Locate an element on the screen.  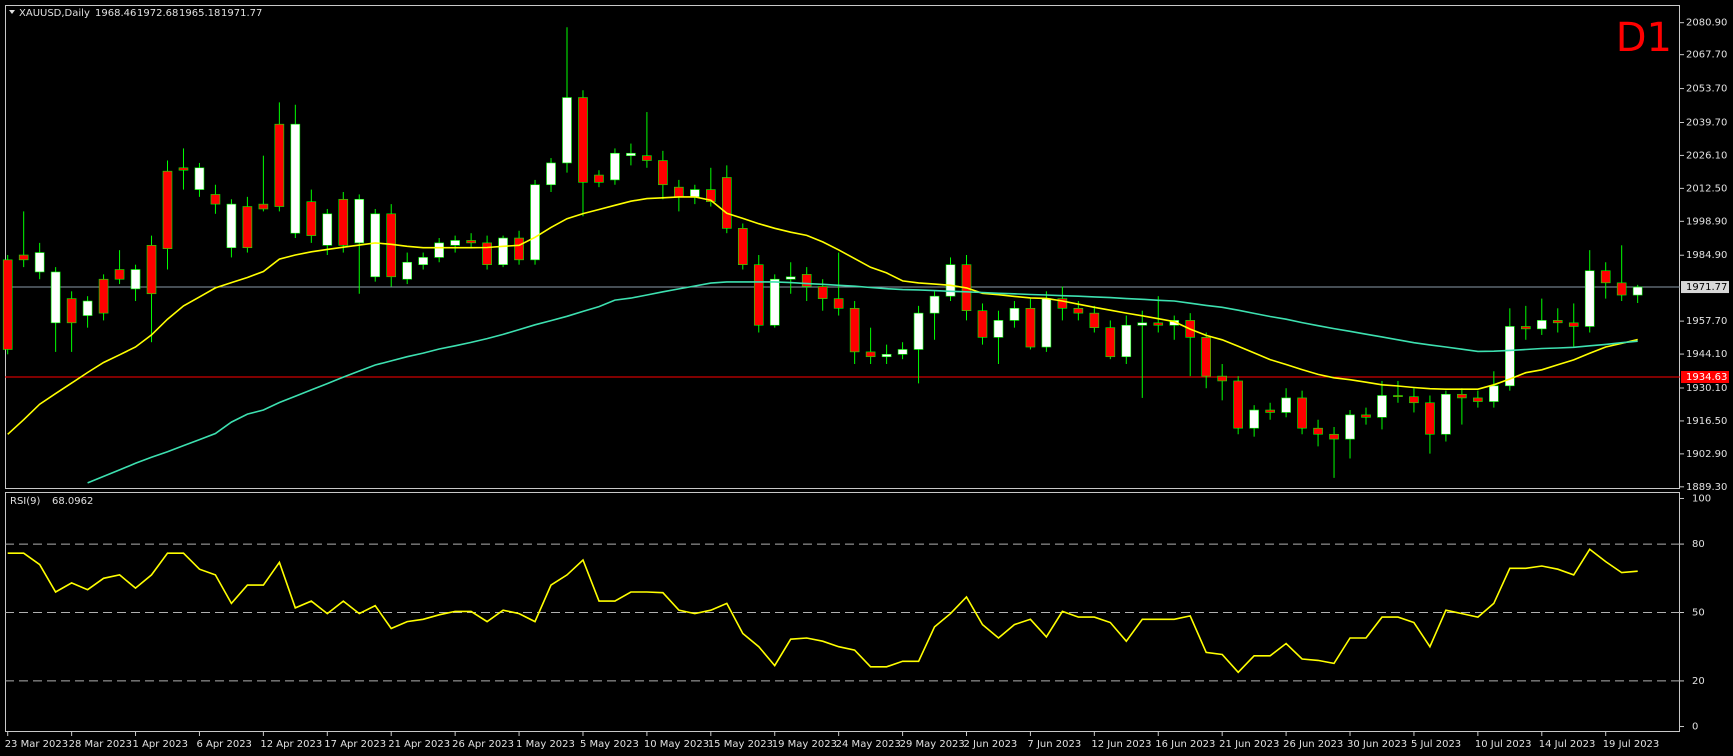
menu-arrow is located at coordinates (12, 12).